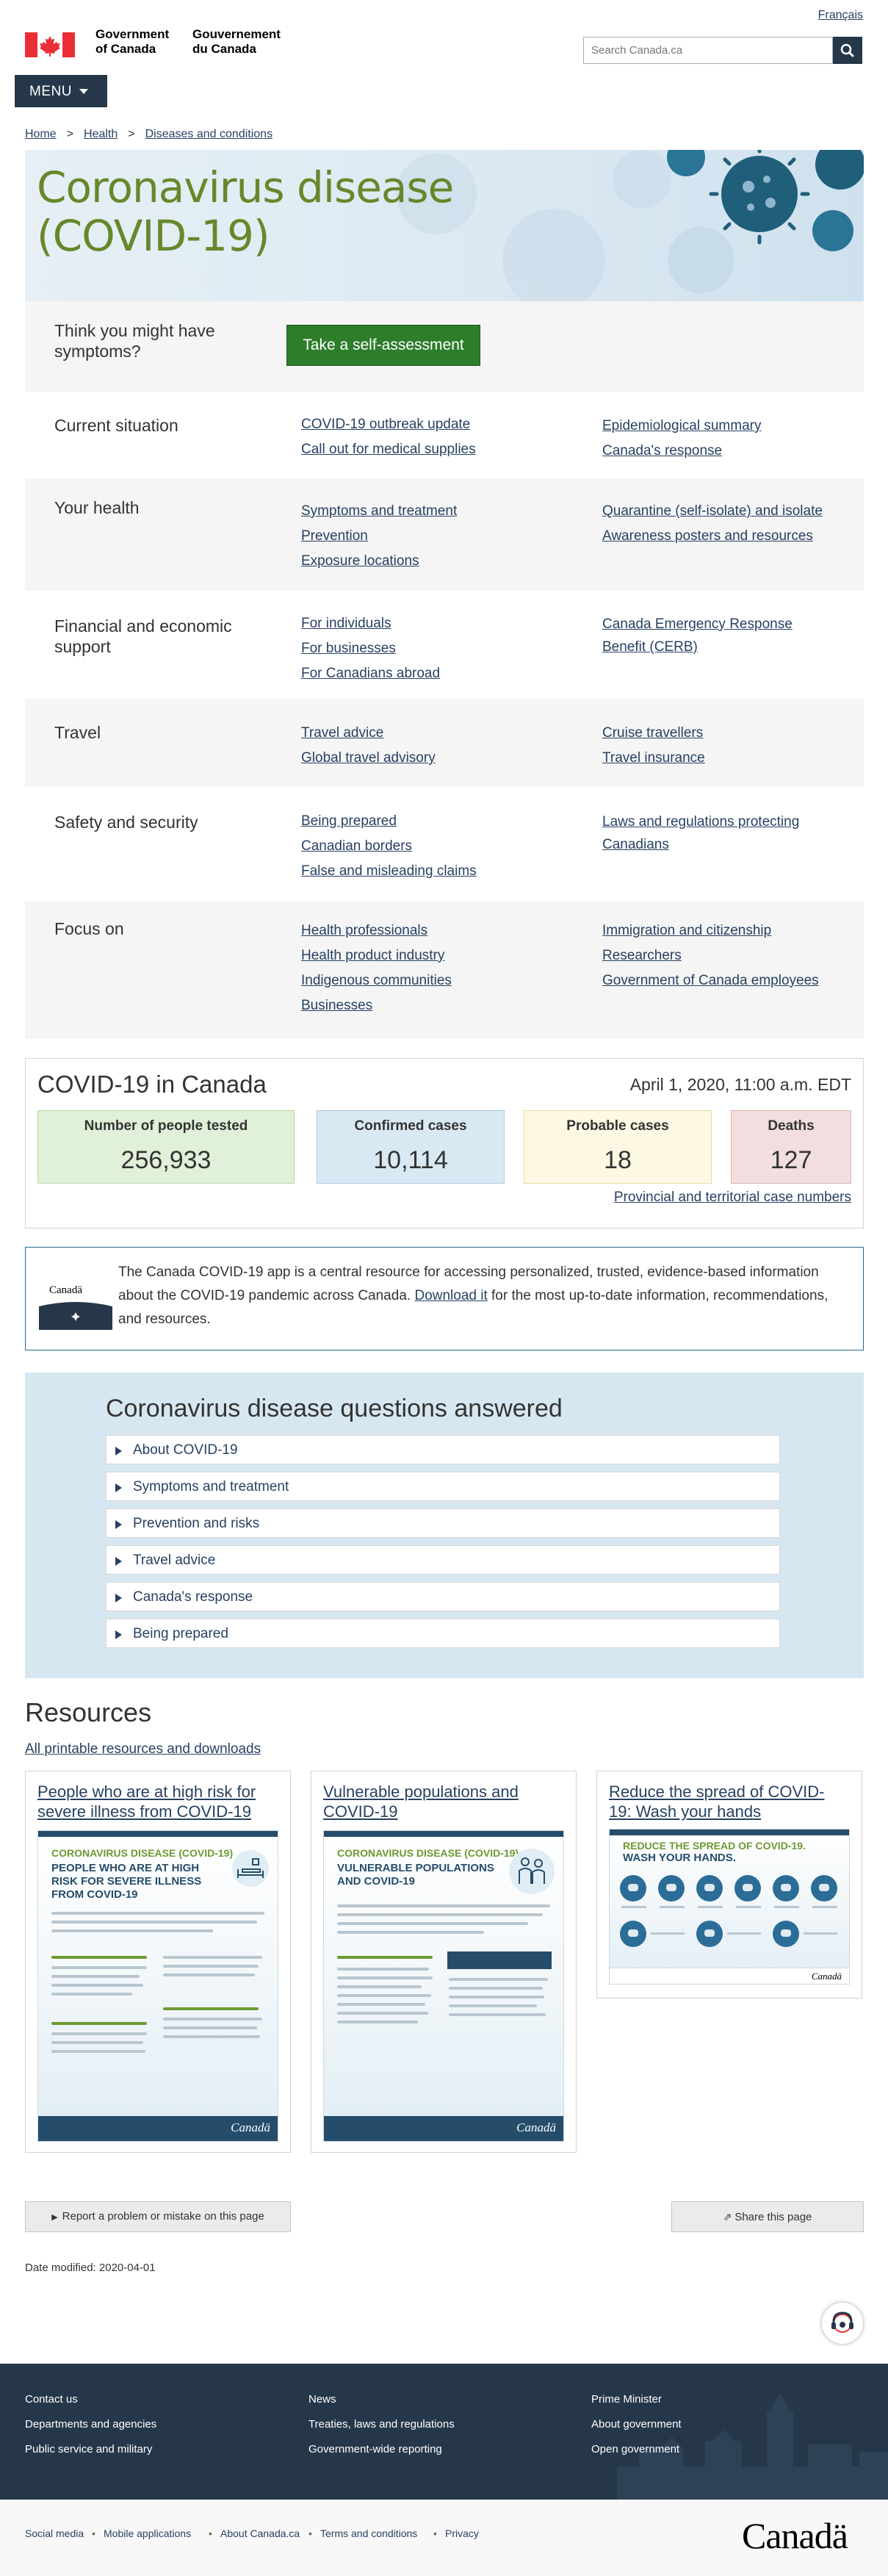  I want to click on faq-title: Coronavirus disease questions answered, so click(334, 1408).